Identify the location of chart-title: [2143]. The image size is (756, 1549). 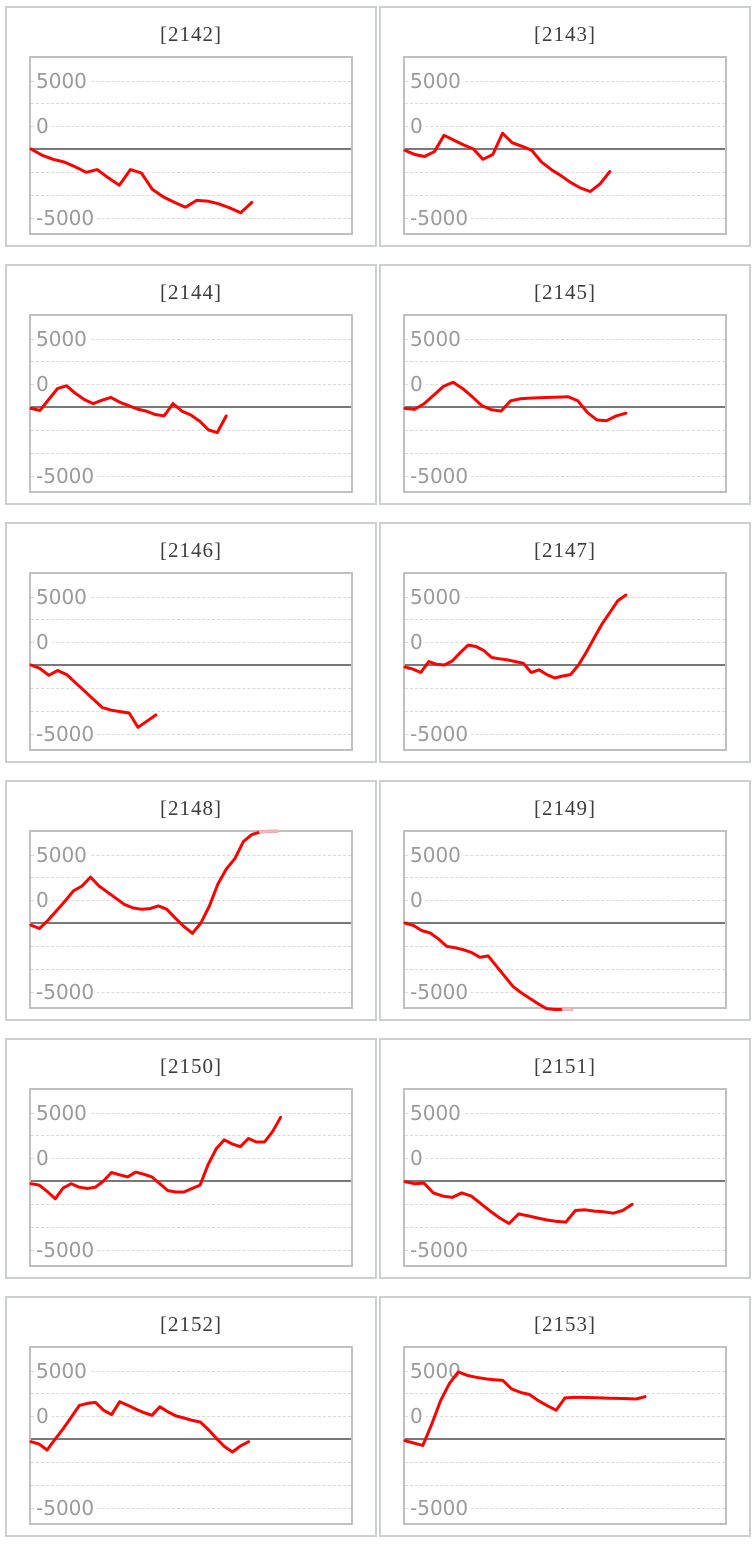
(565, 34).